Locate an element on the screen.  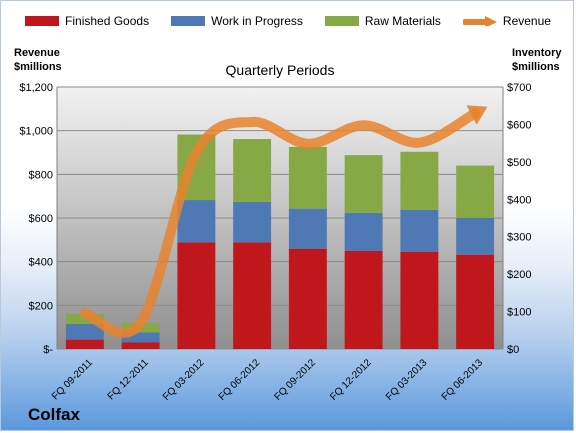
legend-label-revenue: Revenue is located at coordinates (526, 21).